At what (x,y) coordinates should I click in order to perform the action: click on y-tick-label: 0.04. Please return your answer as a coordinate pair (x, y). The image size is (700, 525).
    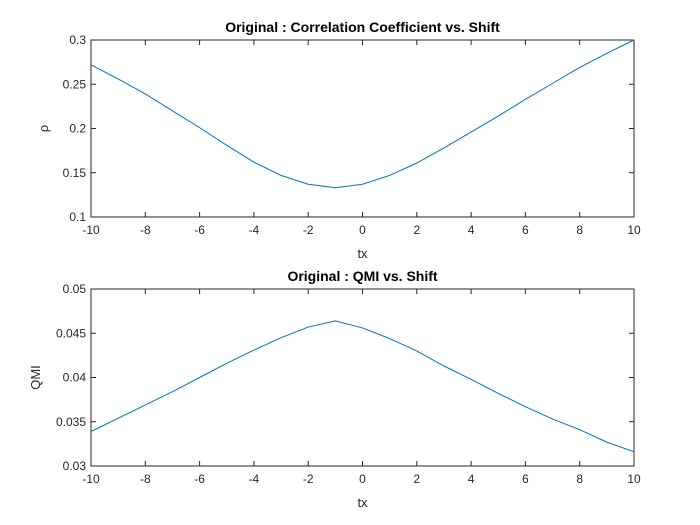
    Looking at the image, I should click on (75, 378).